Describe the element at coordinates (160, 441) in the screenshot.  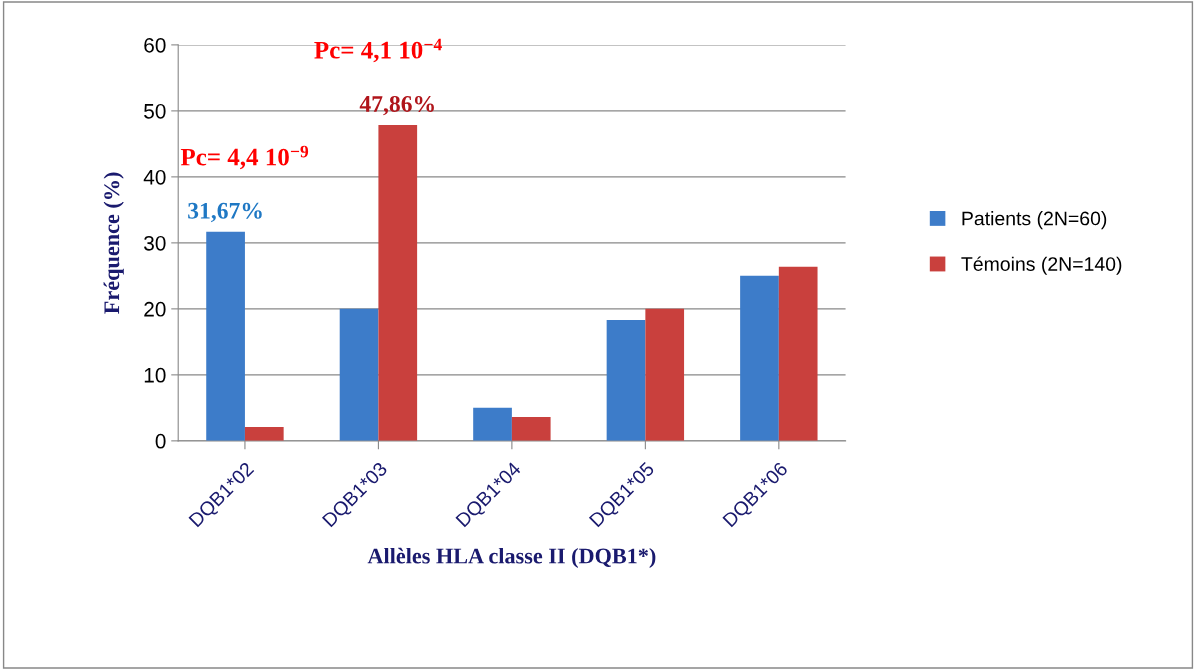
I see `y-tick-label: 0` at that location.